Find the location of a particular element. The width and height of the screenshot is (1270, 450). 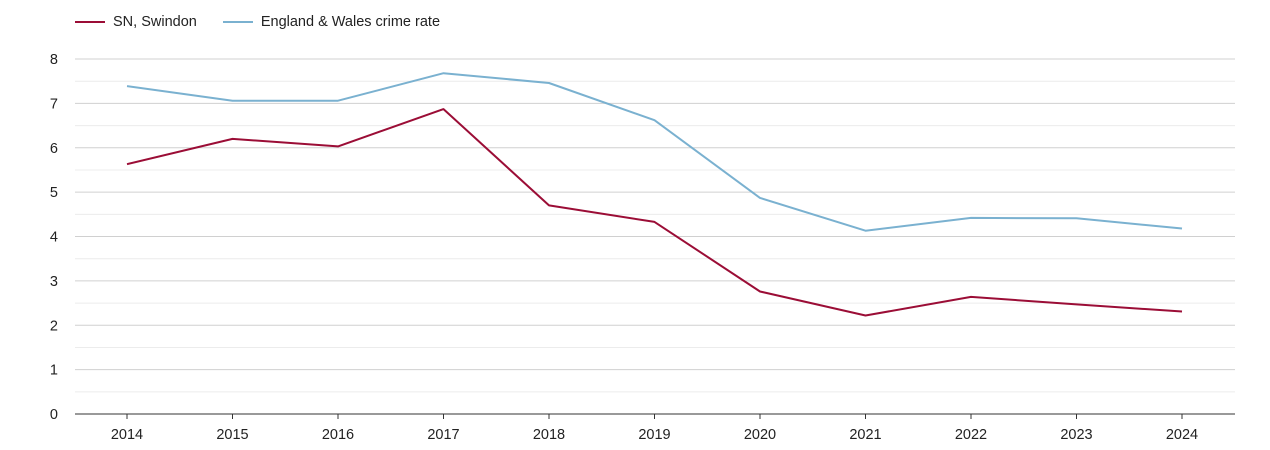

x-tick-label: 2016 is located at coordinates (338, 435).